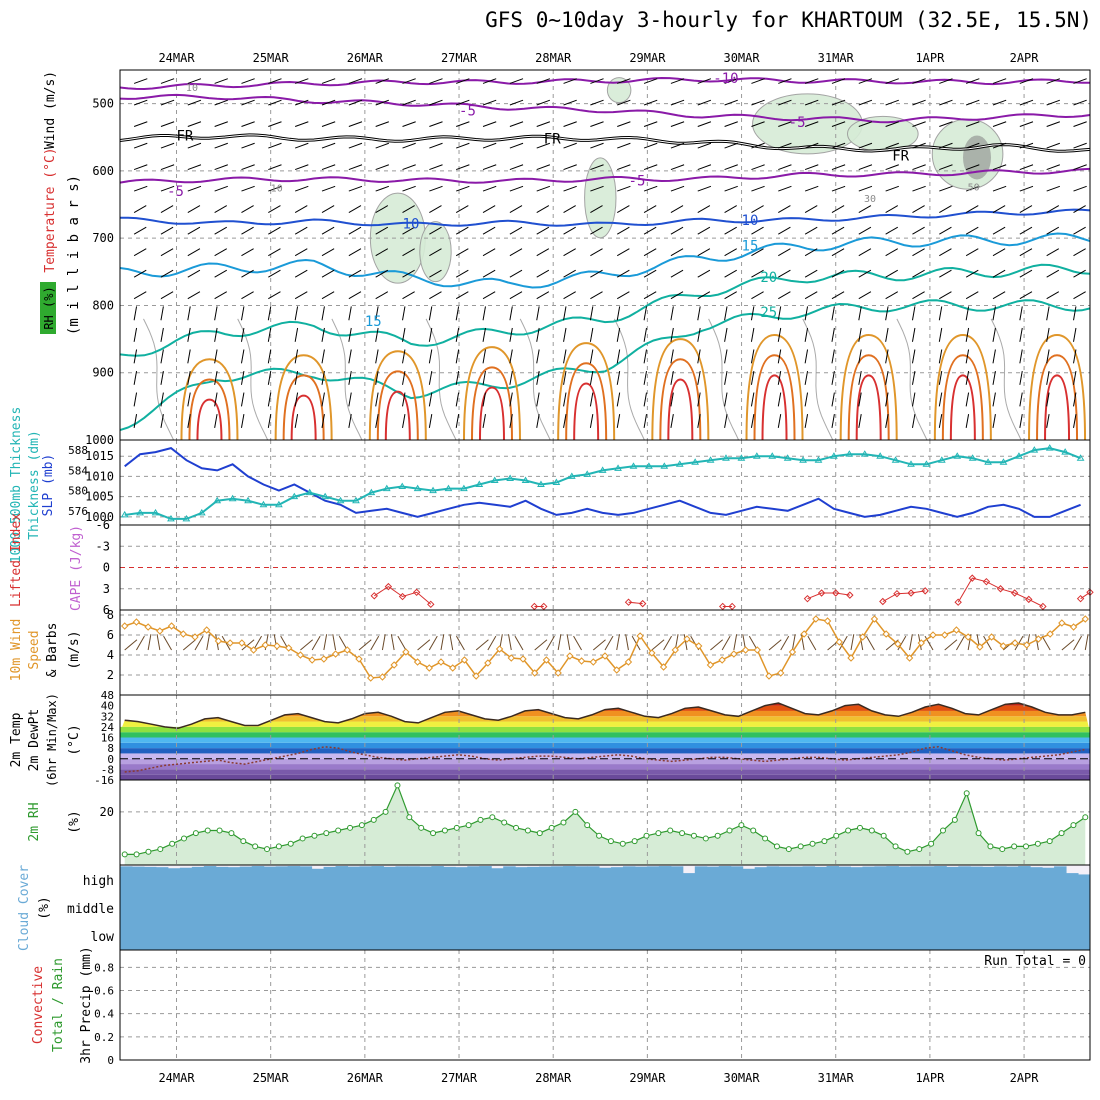  Describe the element at coordinates (605, 83) in the screenshot. I see `isotherm-0--10` at that location.